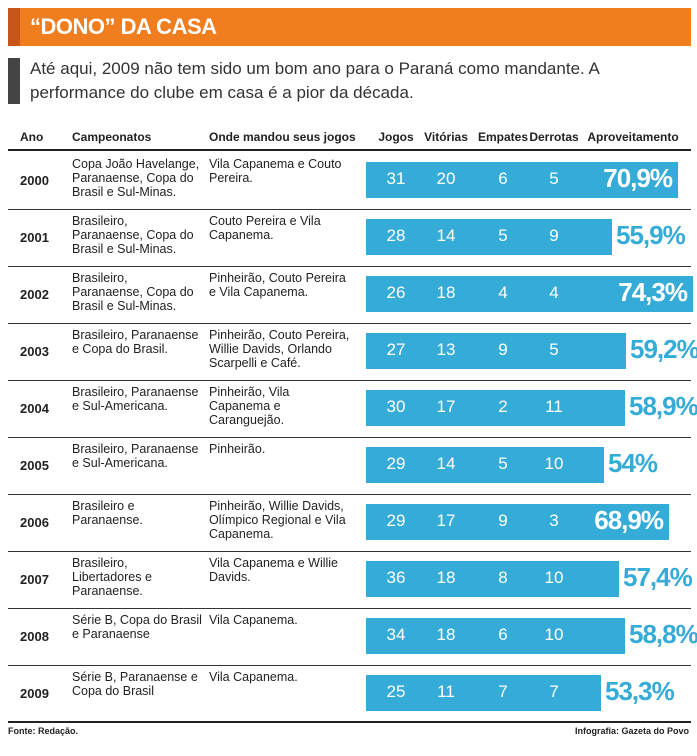 The image size is (697, 756). Describe the element at coordinates (446, 349) in the screenshot. I see `row-vitorias: 13` at that location.